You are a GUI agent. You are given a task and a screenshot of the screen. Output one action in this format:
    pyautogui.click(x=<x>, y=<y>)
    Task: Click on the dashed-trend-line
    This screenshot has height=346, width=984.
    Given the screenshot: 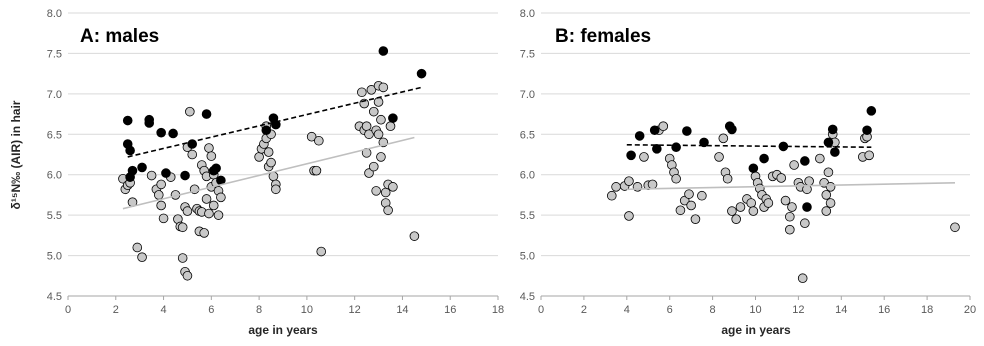 What is the action you would take?
    pyautogui.click(x=274, y=122)
    